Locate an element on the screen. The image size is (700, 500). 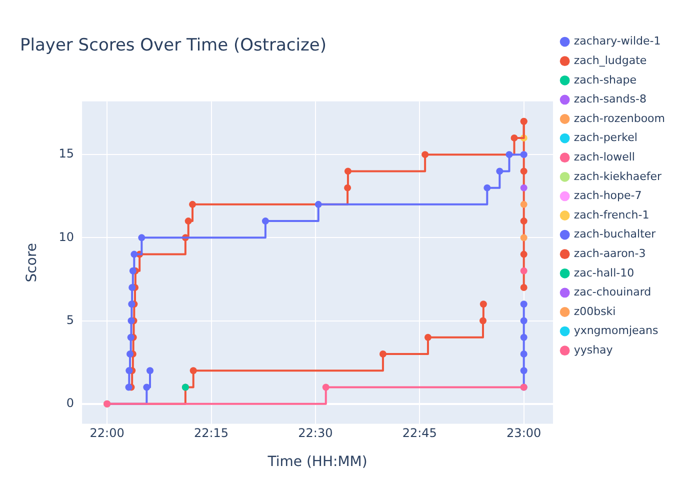
chart-title: Player Scores Over Time (Ostracize) is located at coordinates (173, 46).